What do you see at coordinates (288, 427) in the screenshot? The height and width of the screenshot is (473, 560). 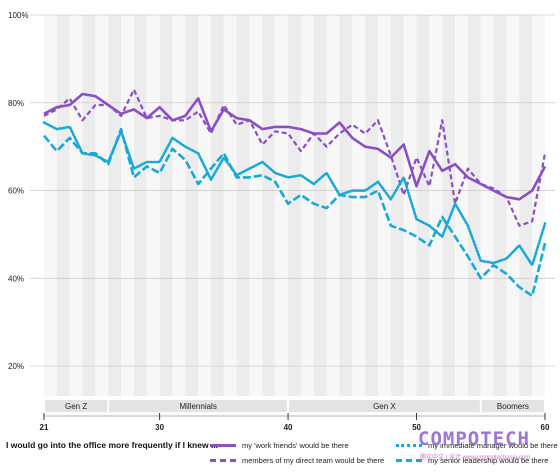 I see `x-tick-label: 40` at bounding box center [288, 427].